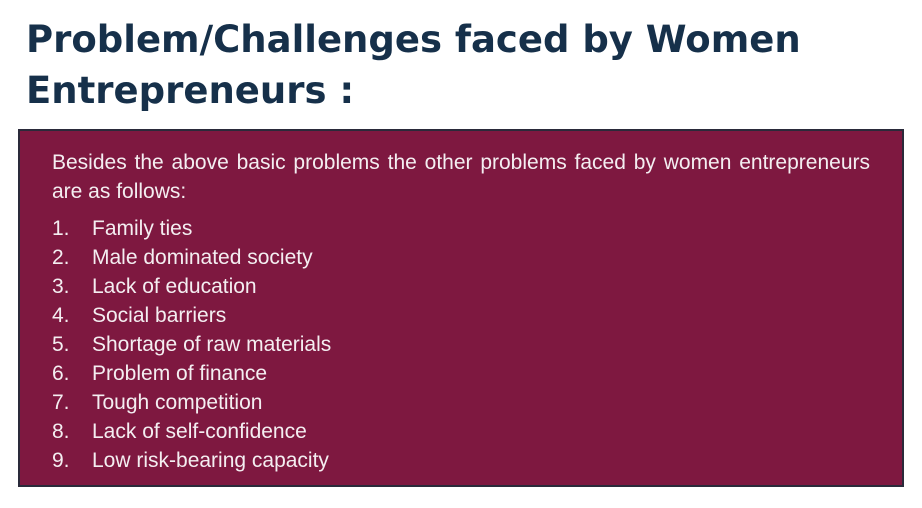 The image size is (922, 508). I want to click on list-item: 9. Low risk-bearing capacity, so click(461, 460).